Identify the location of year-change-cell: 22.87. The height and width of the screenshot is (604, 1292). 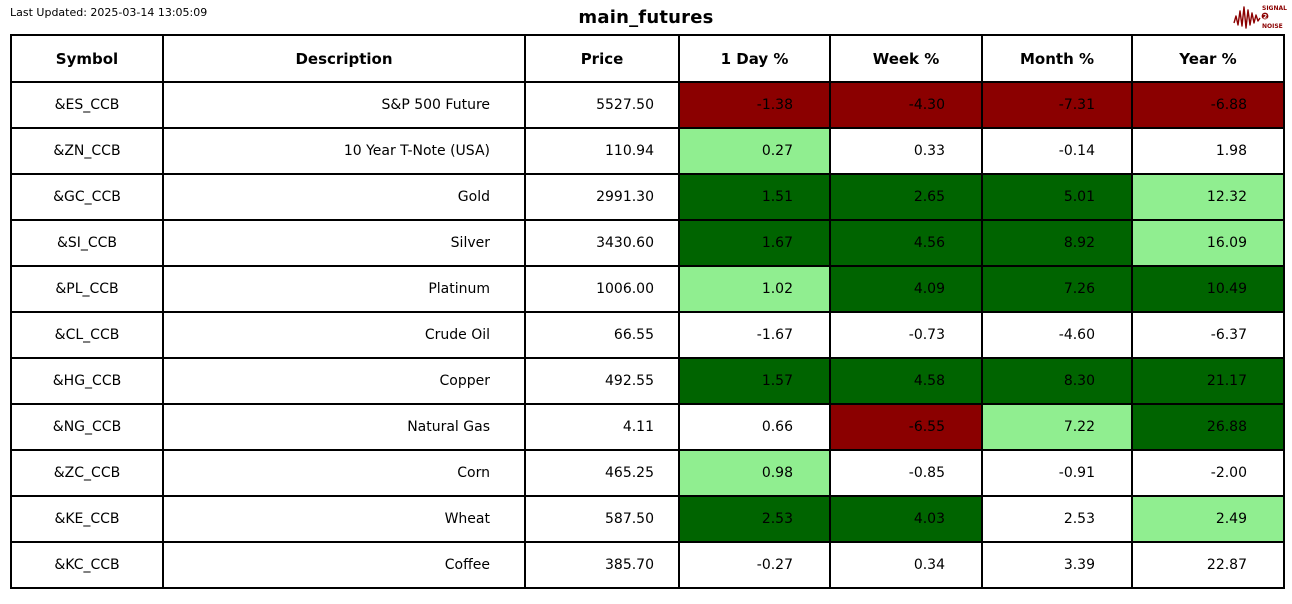
(1208, 565).